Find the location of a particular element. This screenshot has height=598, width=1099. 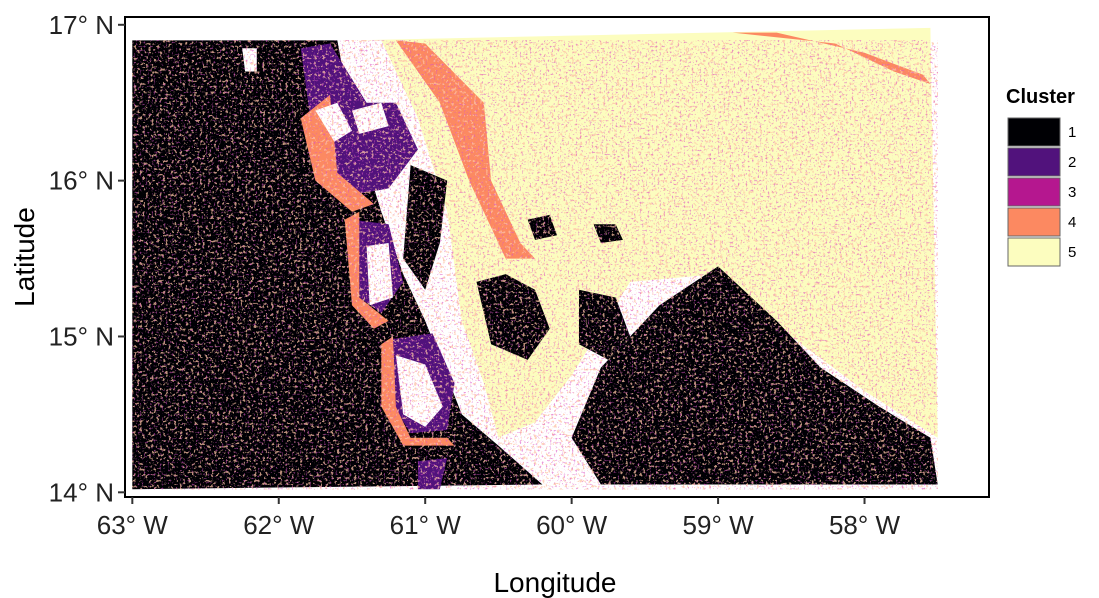

x-tick-label: 58° W is located at coordinates (865, 525).